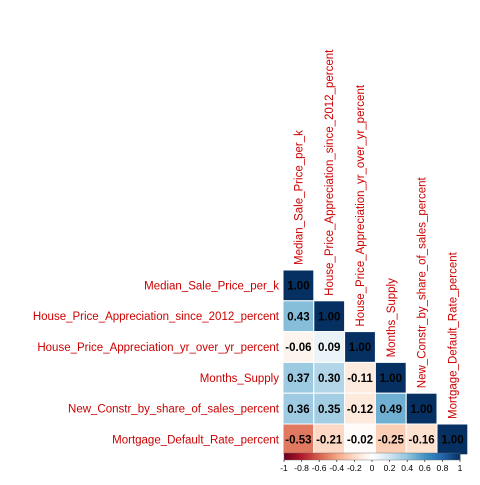 The width and height of the screenshot is (480, 485). I want to click on cell-value-label-2-0: -0.06, so click(298, 348).